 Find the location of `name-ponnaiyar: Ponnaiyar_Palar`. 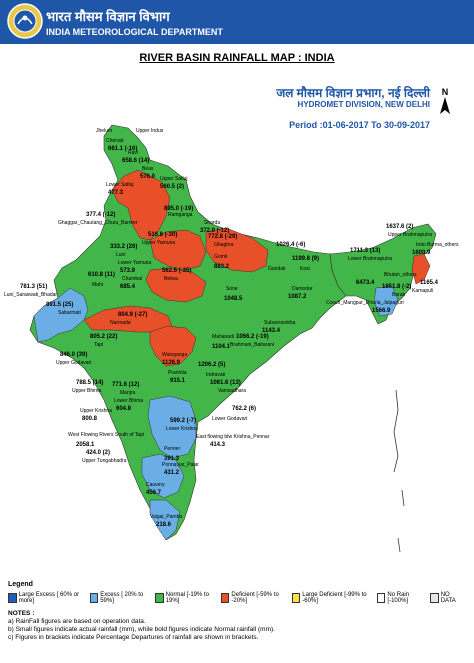

name-ponnaiyar: Ponnaiyar_Palar is located at coordinates (180, 465).